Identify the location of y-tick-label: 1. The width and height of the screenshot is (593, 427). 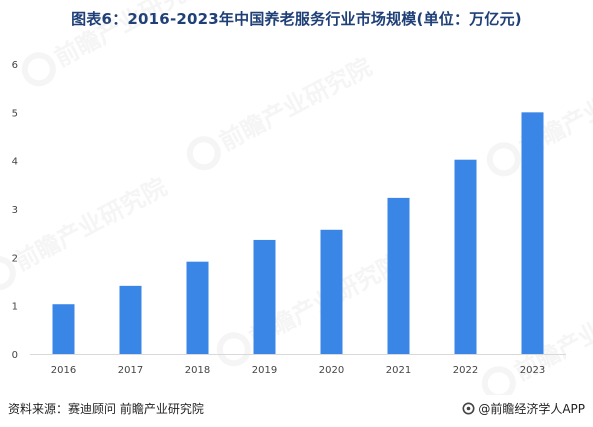
(15, 307).